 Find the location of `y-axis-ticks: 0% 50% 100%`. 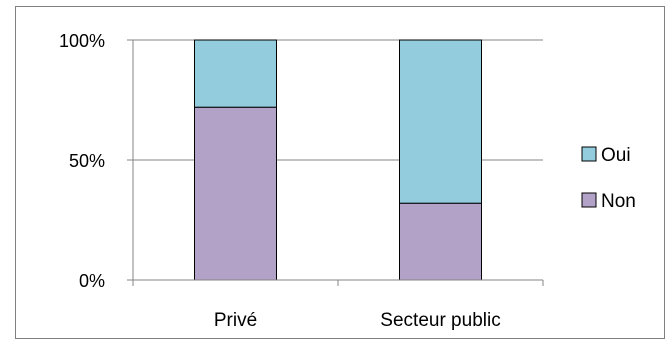

y-axis-ticks: 0% 50% 100% is located at coordinates (96, 161).